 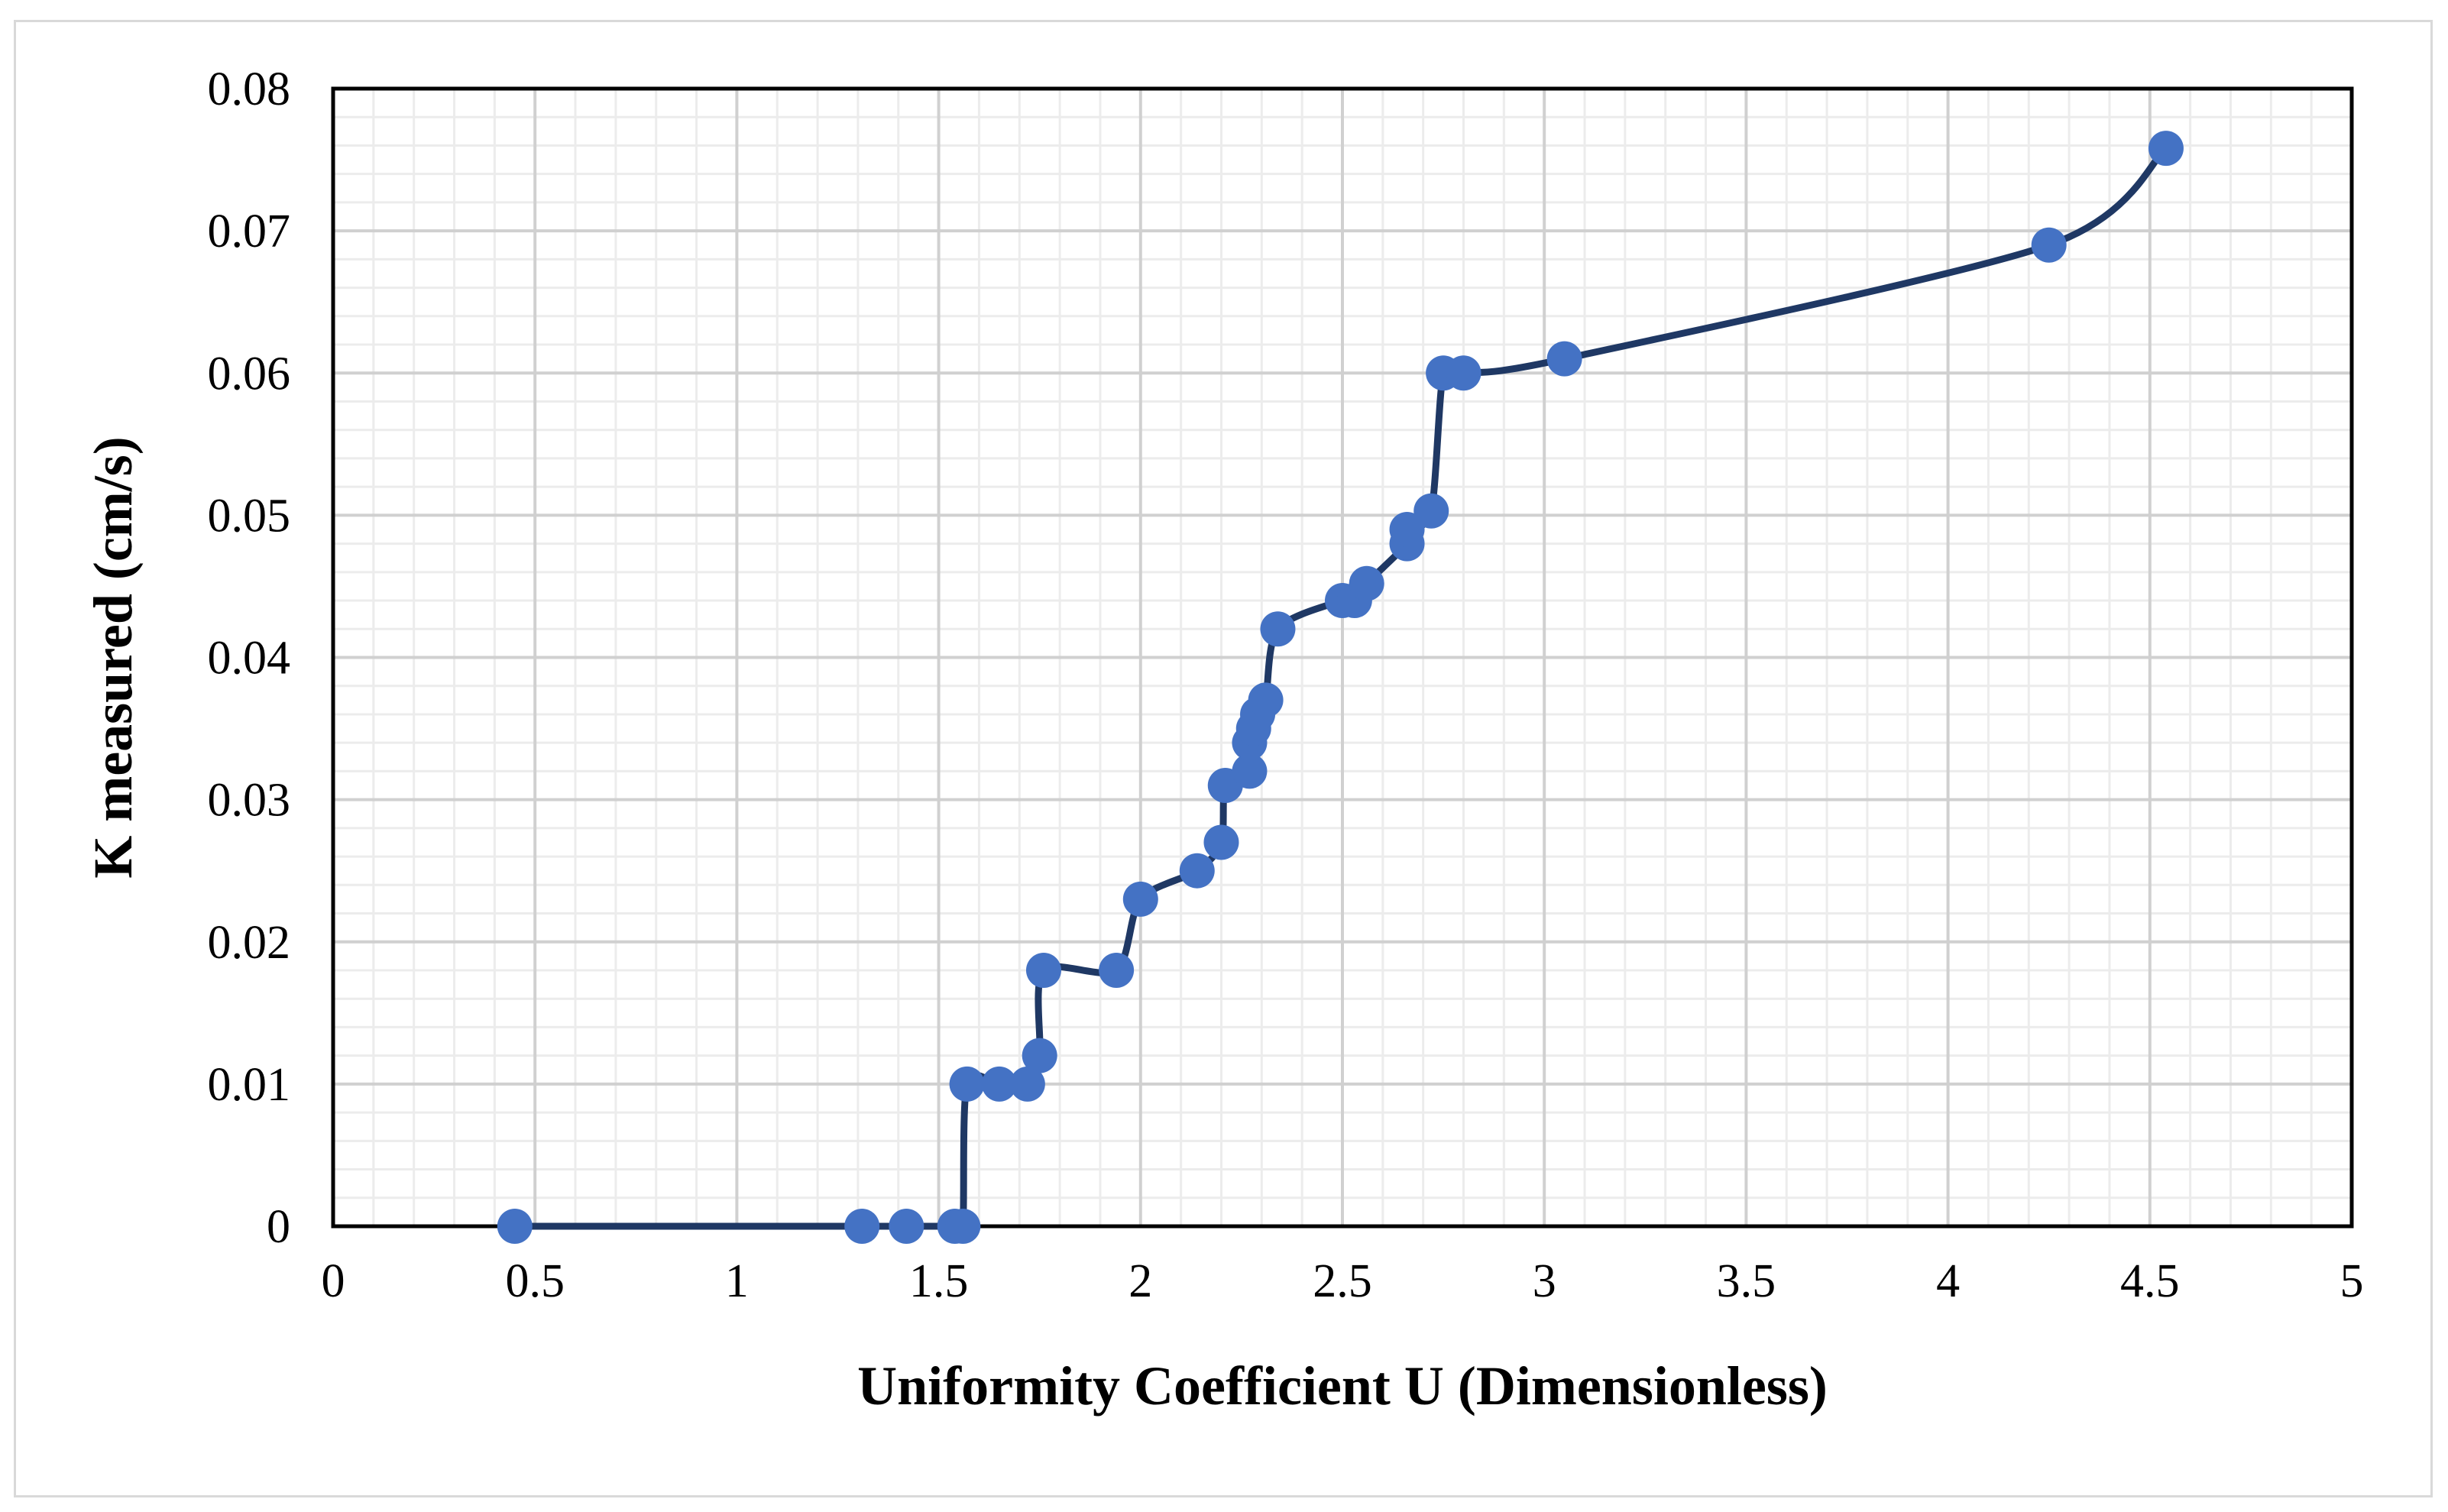 I want to click on x-tick-label: 0, so click(x=333, y=1281).